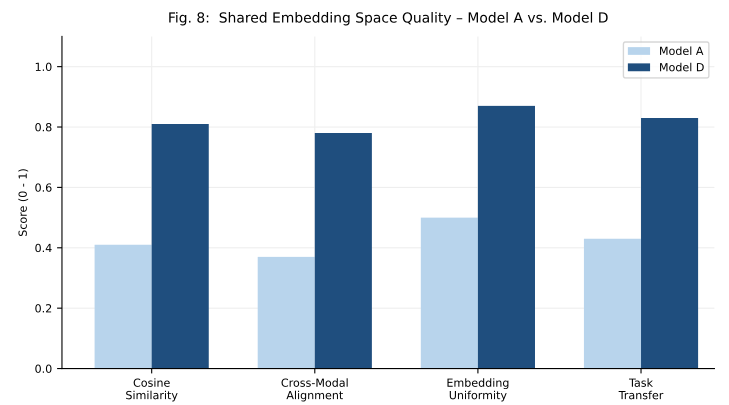  Describe the element at coordinates (682, 67) in the screenshot. I see `legend-label: Model D` at that location.